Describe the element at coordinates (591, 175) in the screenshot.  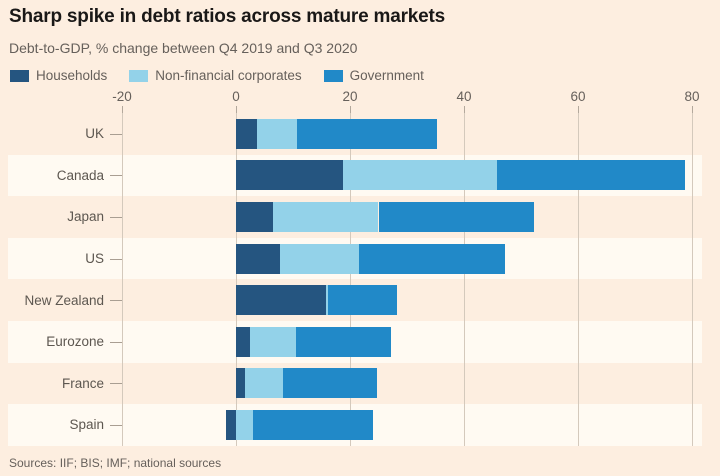
I see `bar-segment-government-canada` at that location.